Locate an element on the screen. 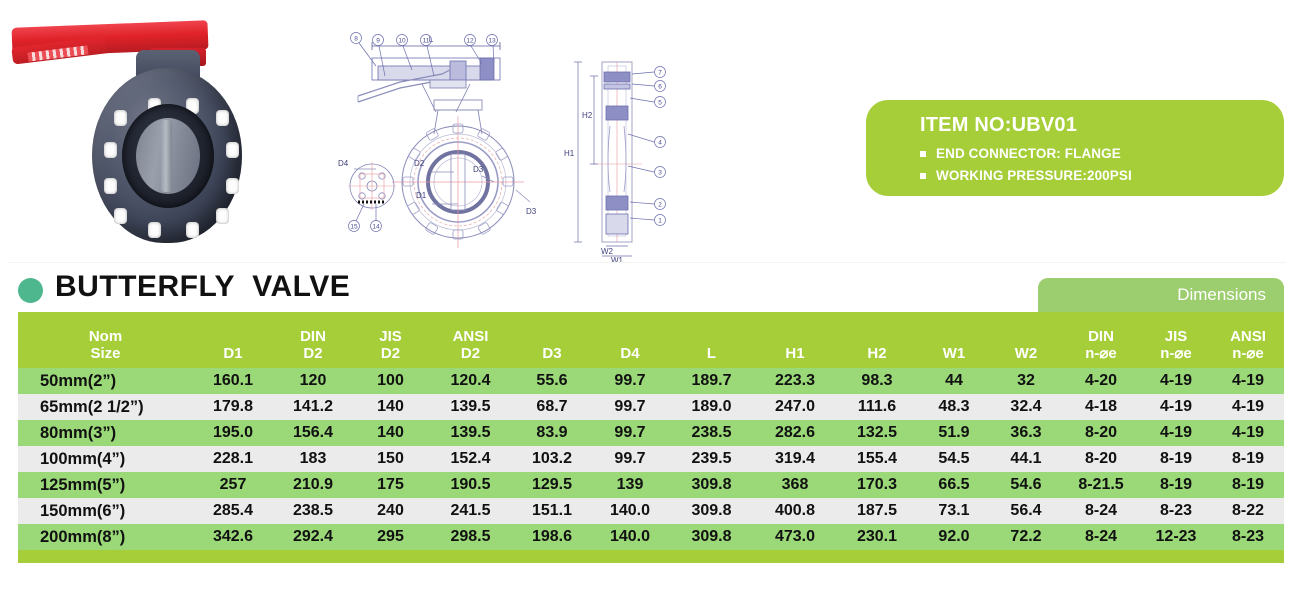 The image size is (1292, 590). column-header-DIN-n-⌀e: DIN n-⌀e is located at coordinates (1101, 340).